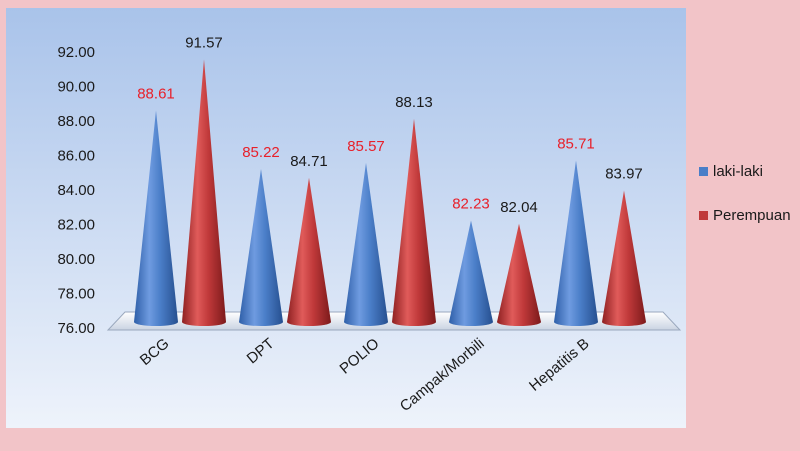 The height and width of the screenshot is (451, 800). I want to click on data-label-perempuan-dpt: 84.71, so click(309, 161).